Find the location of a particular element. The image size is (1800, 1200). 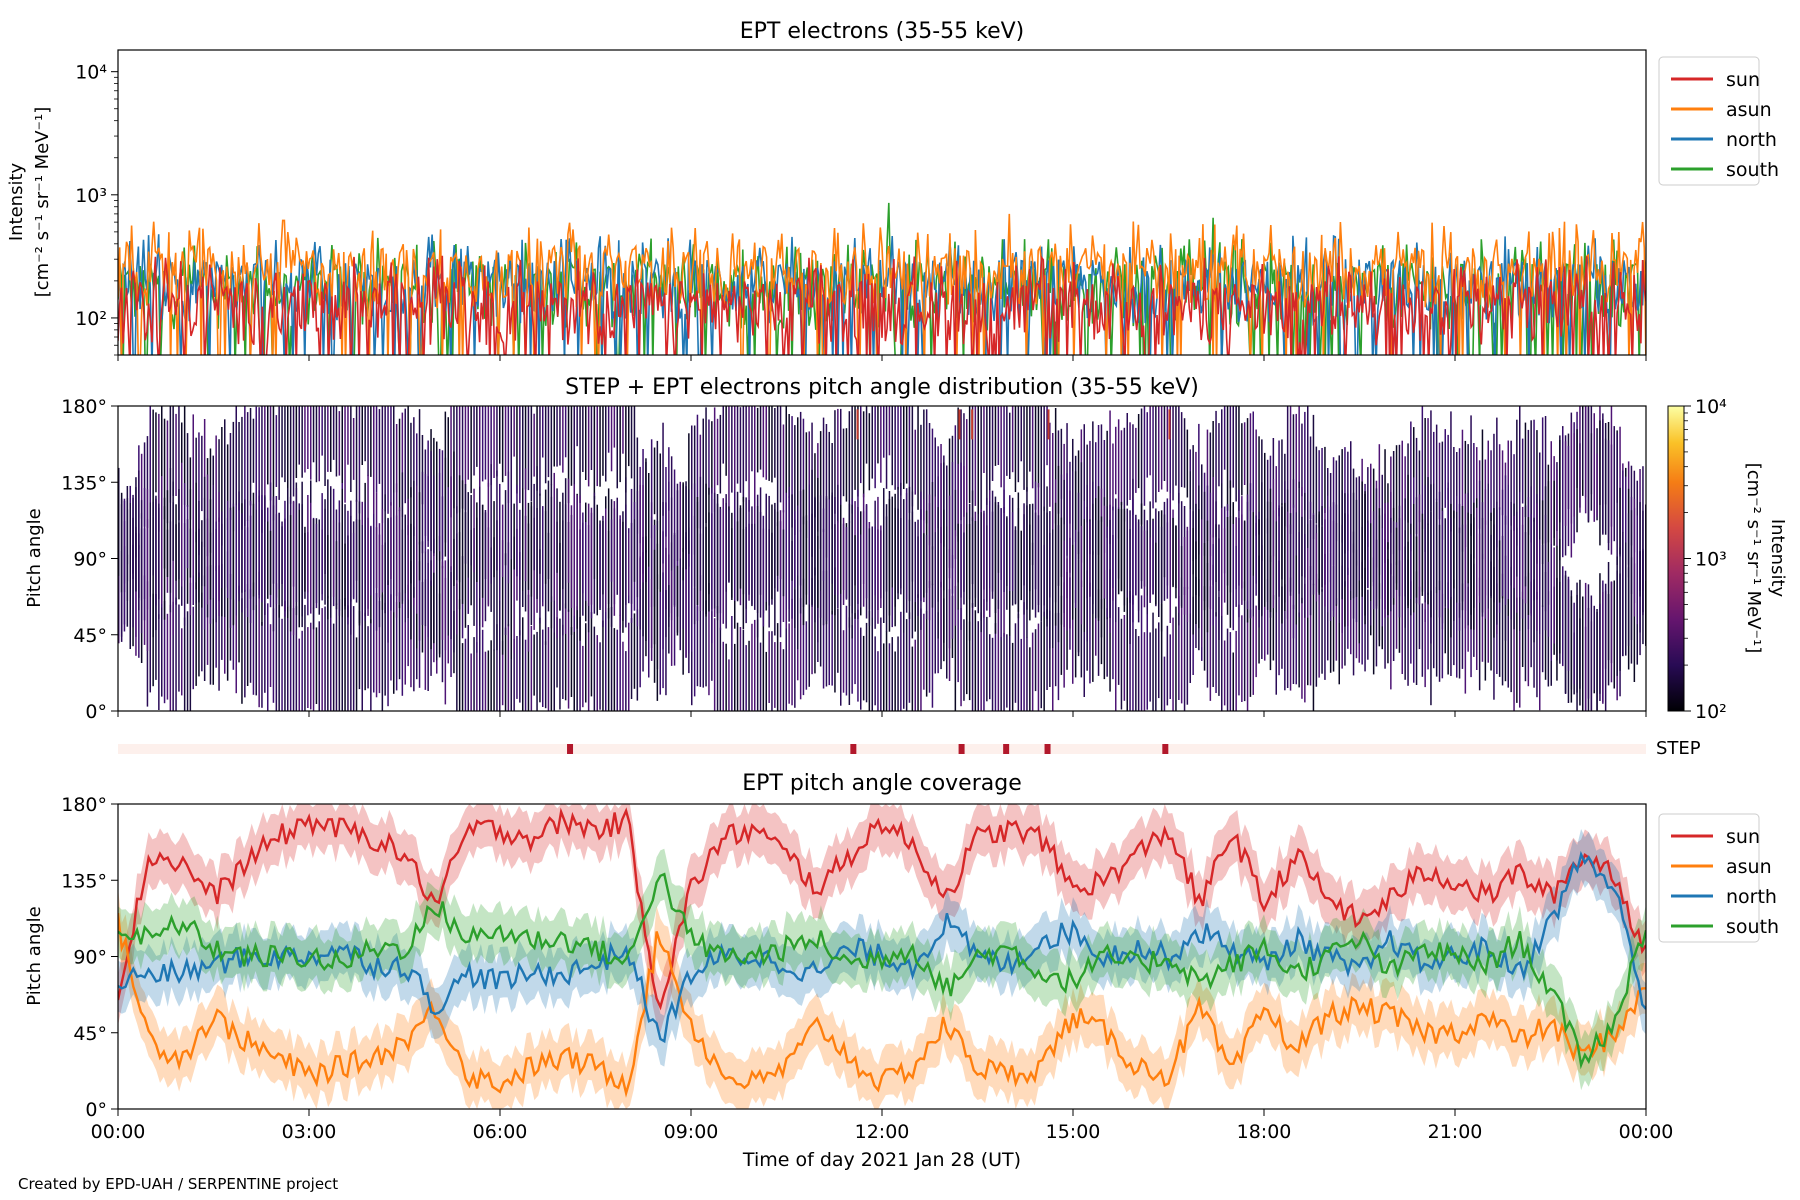

y-tick-label: 0° is located at coordinates (96, 1110).